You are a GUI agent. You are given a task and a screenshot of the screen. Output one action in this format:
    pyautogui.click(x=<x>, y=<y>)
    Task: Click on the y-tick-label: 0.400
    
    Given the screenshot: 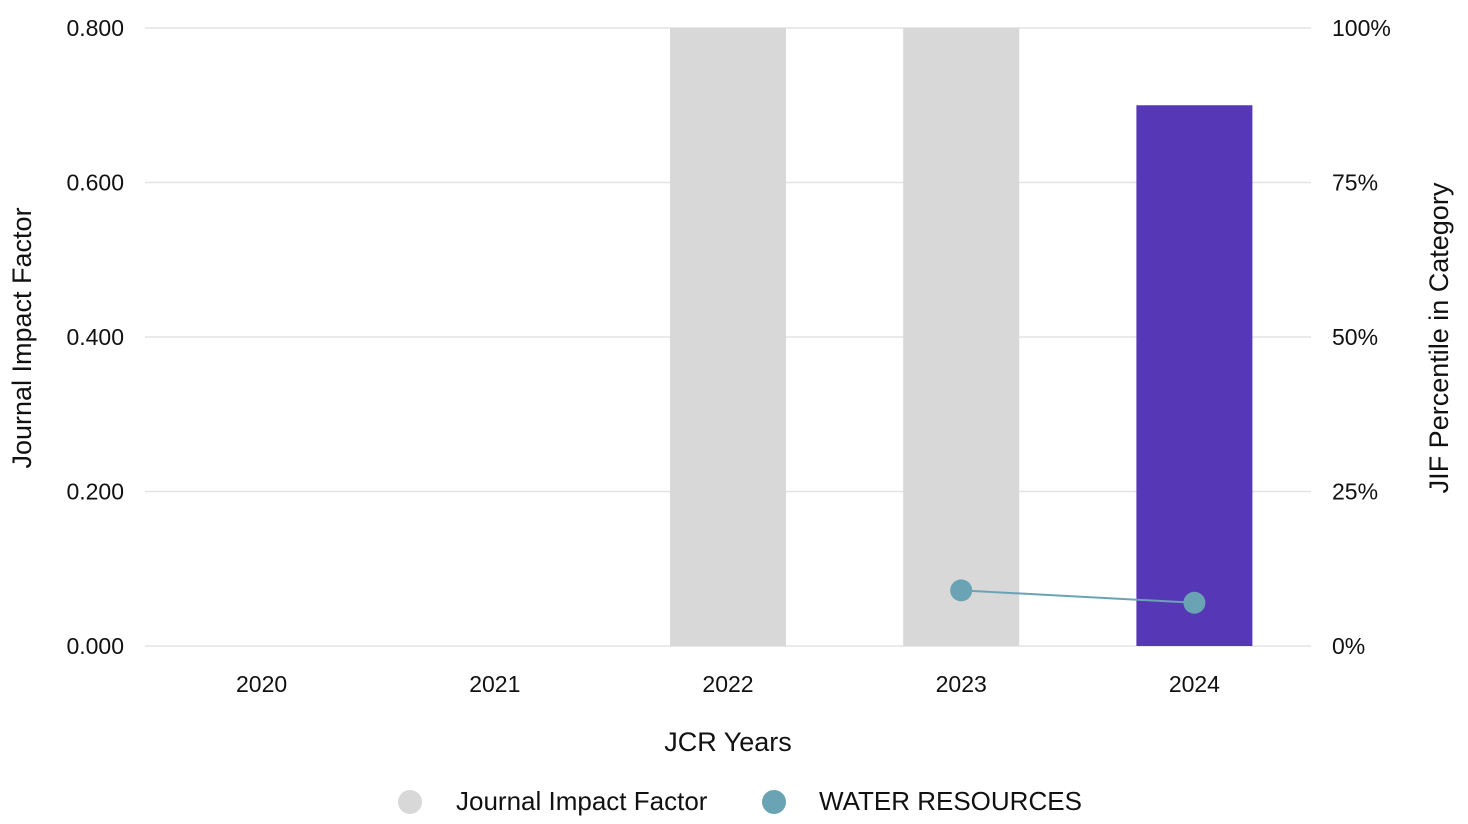 What is the action you would take?
    pyautogui.click(x=95, y=337)
    